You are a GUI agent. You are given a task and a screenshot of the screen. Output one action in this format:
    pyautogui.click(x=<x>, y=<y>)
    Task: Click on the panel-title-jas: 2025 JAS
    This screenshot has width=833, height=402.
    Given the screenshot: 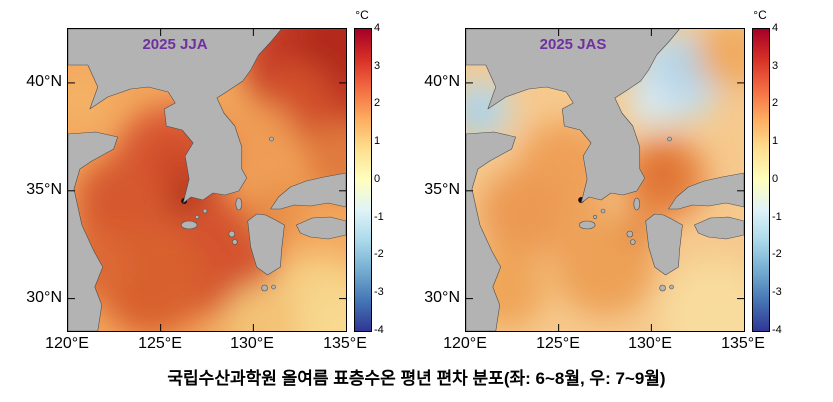 What is the action you would take?
    pyautogui.click(x=573, y=44)
    